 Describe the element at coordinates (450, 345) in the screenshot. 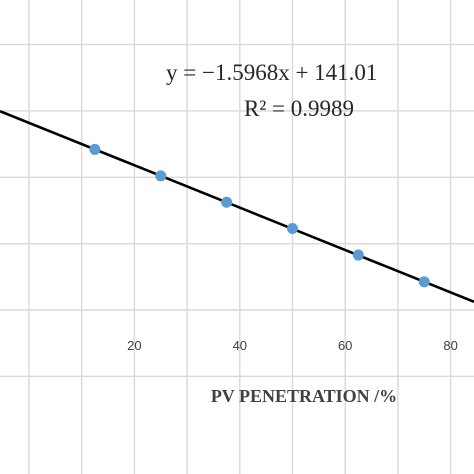

I see `x-tick-label: 80` at that location.